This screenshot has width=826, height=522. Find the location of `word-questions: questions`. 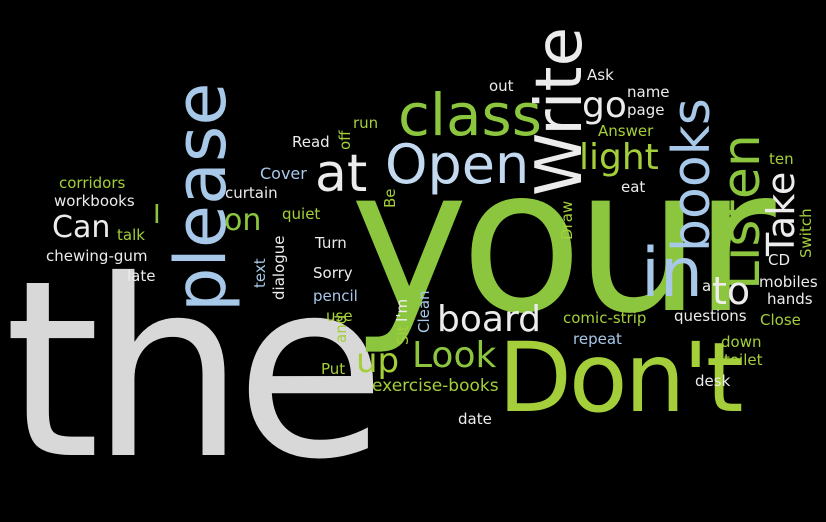

word-questions: questions is located at coordinates (710, 316).